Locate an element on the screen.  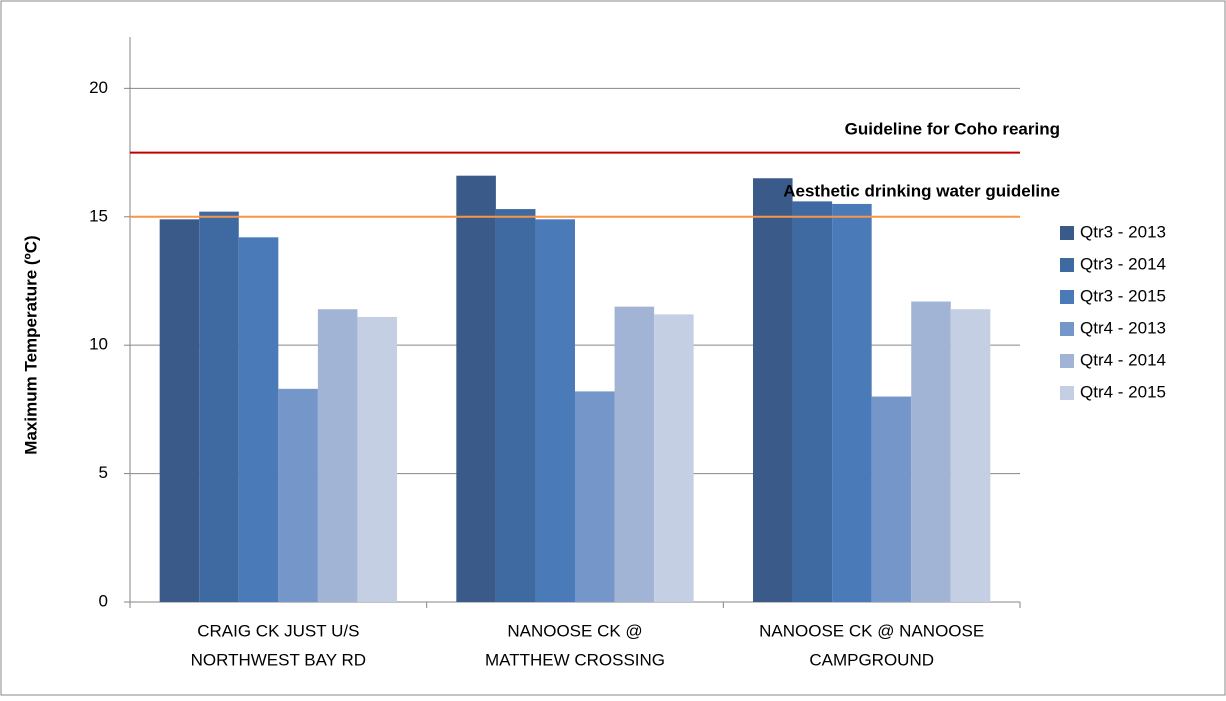
x-tick-label: NANOOSE CK @ NANOOSE is located at coordinates (871, 630).